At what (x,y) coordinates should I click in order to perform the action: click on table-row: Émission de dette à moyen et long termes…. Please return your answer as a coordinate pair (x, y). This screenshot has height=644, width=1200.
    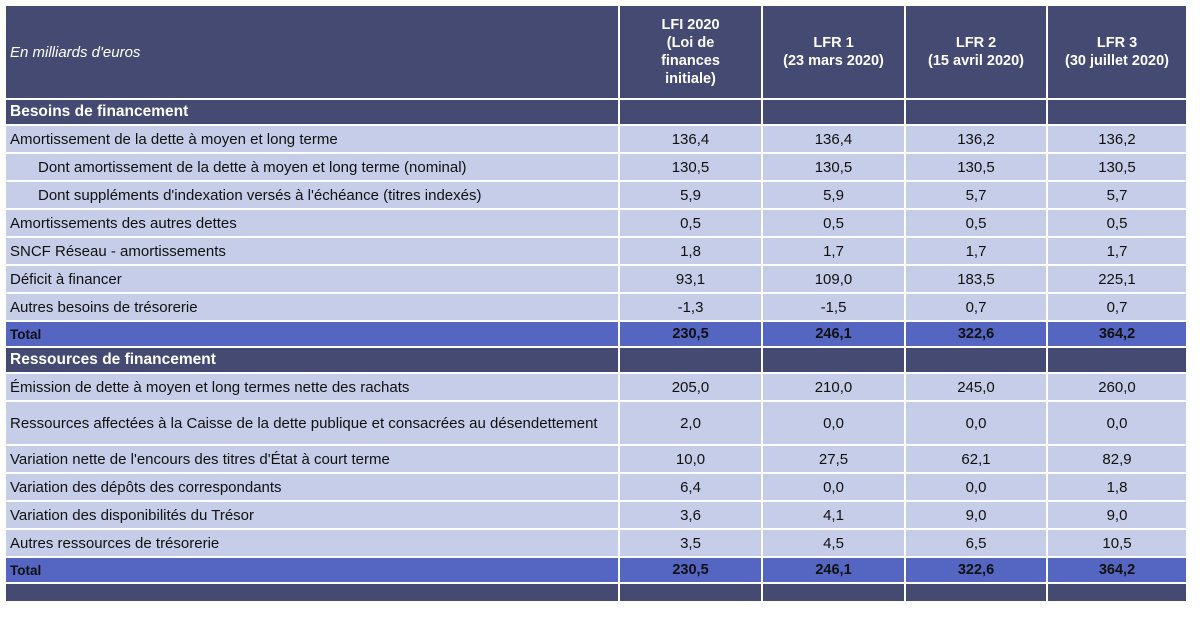
    Looking at the image, I should click on (596, 387).